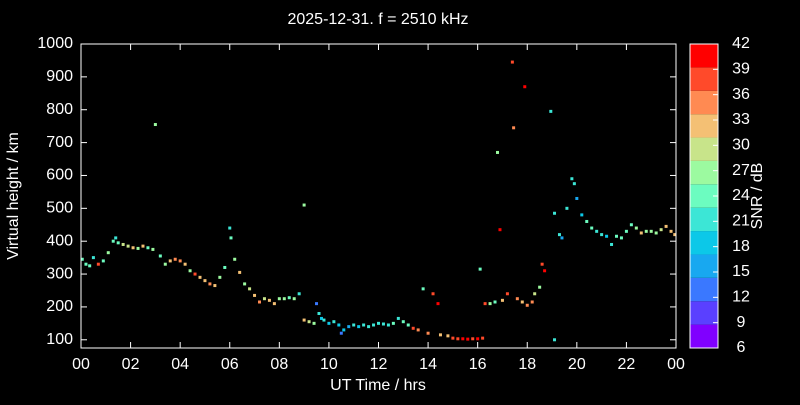  What do you see at coordinates (59, 339) in the screenshot?
I see `y-tick-label: 100` at bounding box center [59, 339].